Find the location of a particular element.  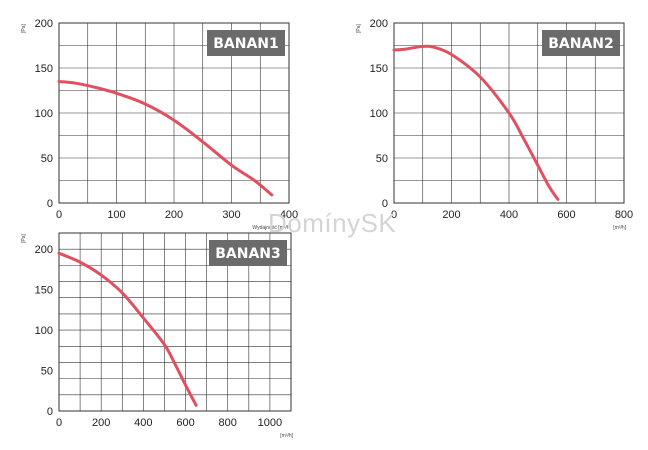

x-axis-unit: Wydajność [m³/h] is located at coordinates (271, 228).